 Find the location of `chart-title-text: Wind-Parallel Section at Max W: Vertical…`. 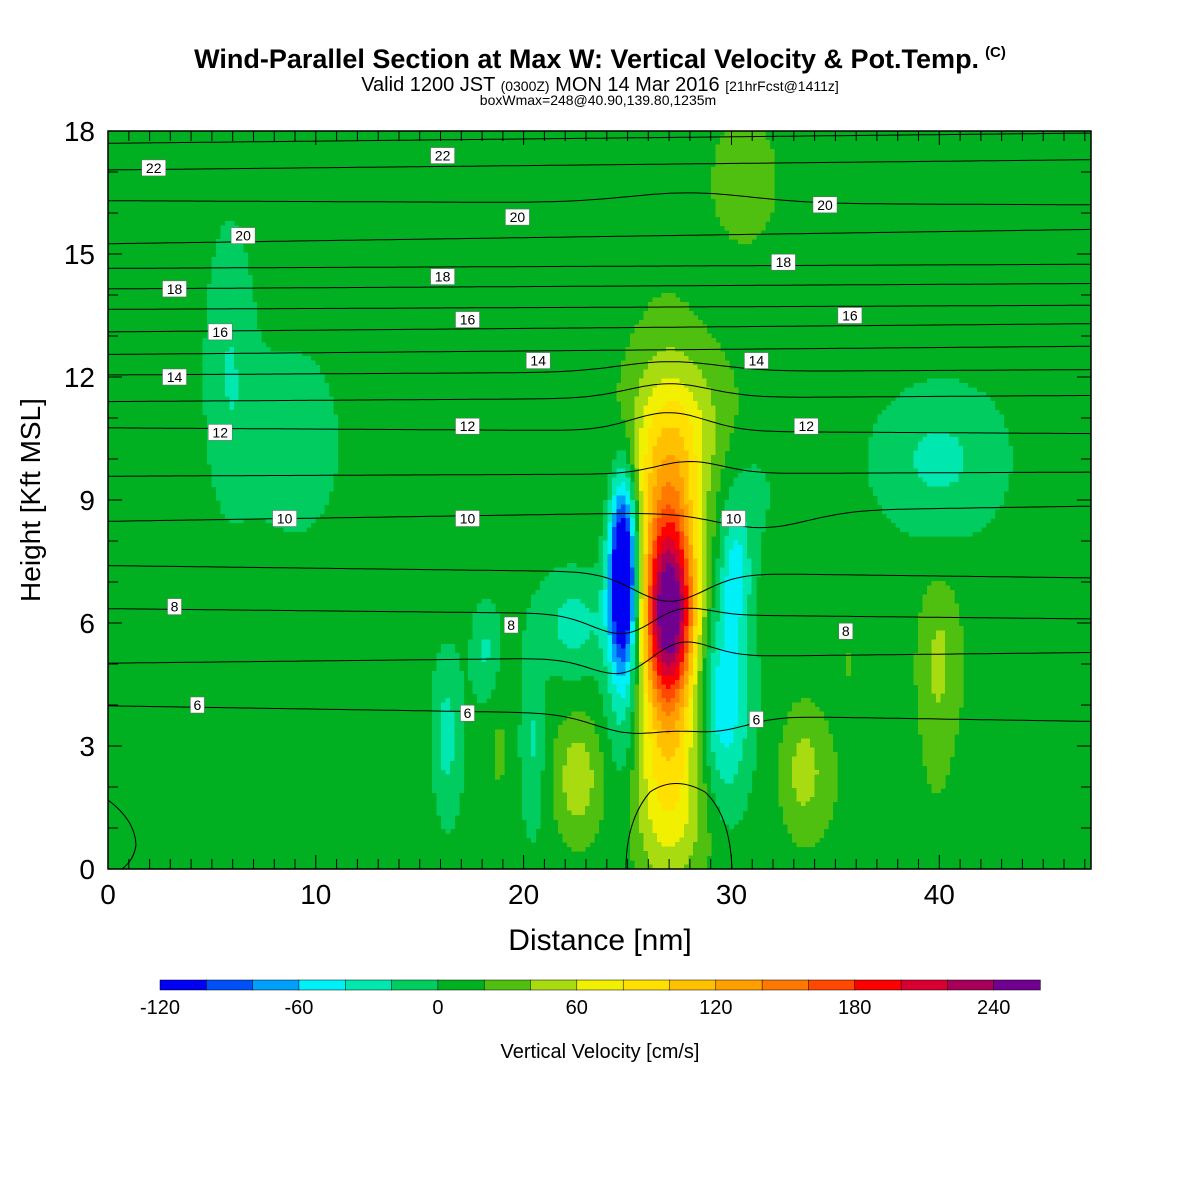

chart-title-text: Wind-Parallel Section at Max W: Vertical… is located at coordinates (587, 59).